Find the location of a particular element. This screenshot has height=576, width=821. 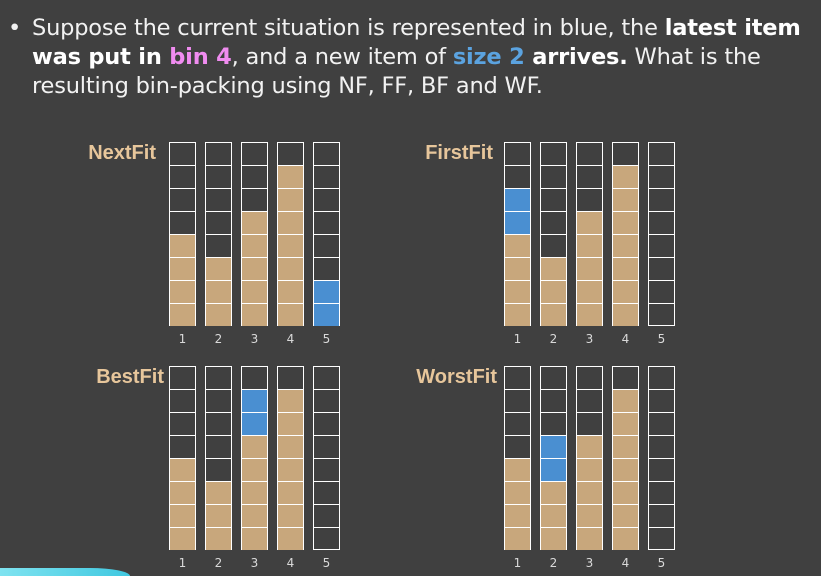

question-bold-1: latest item was put in is located at coordinates (416, 42).